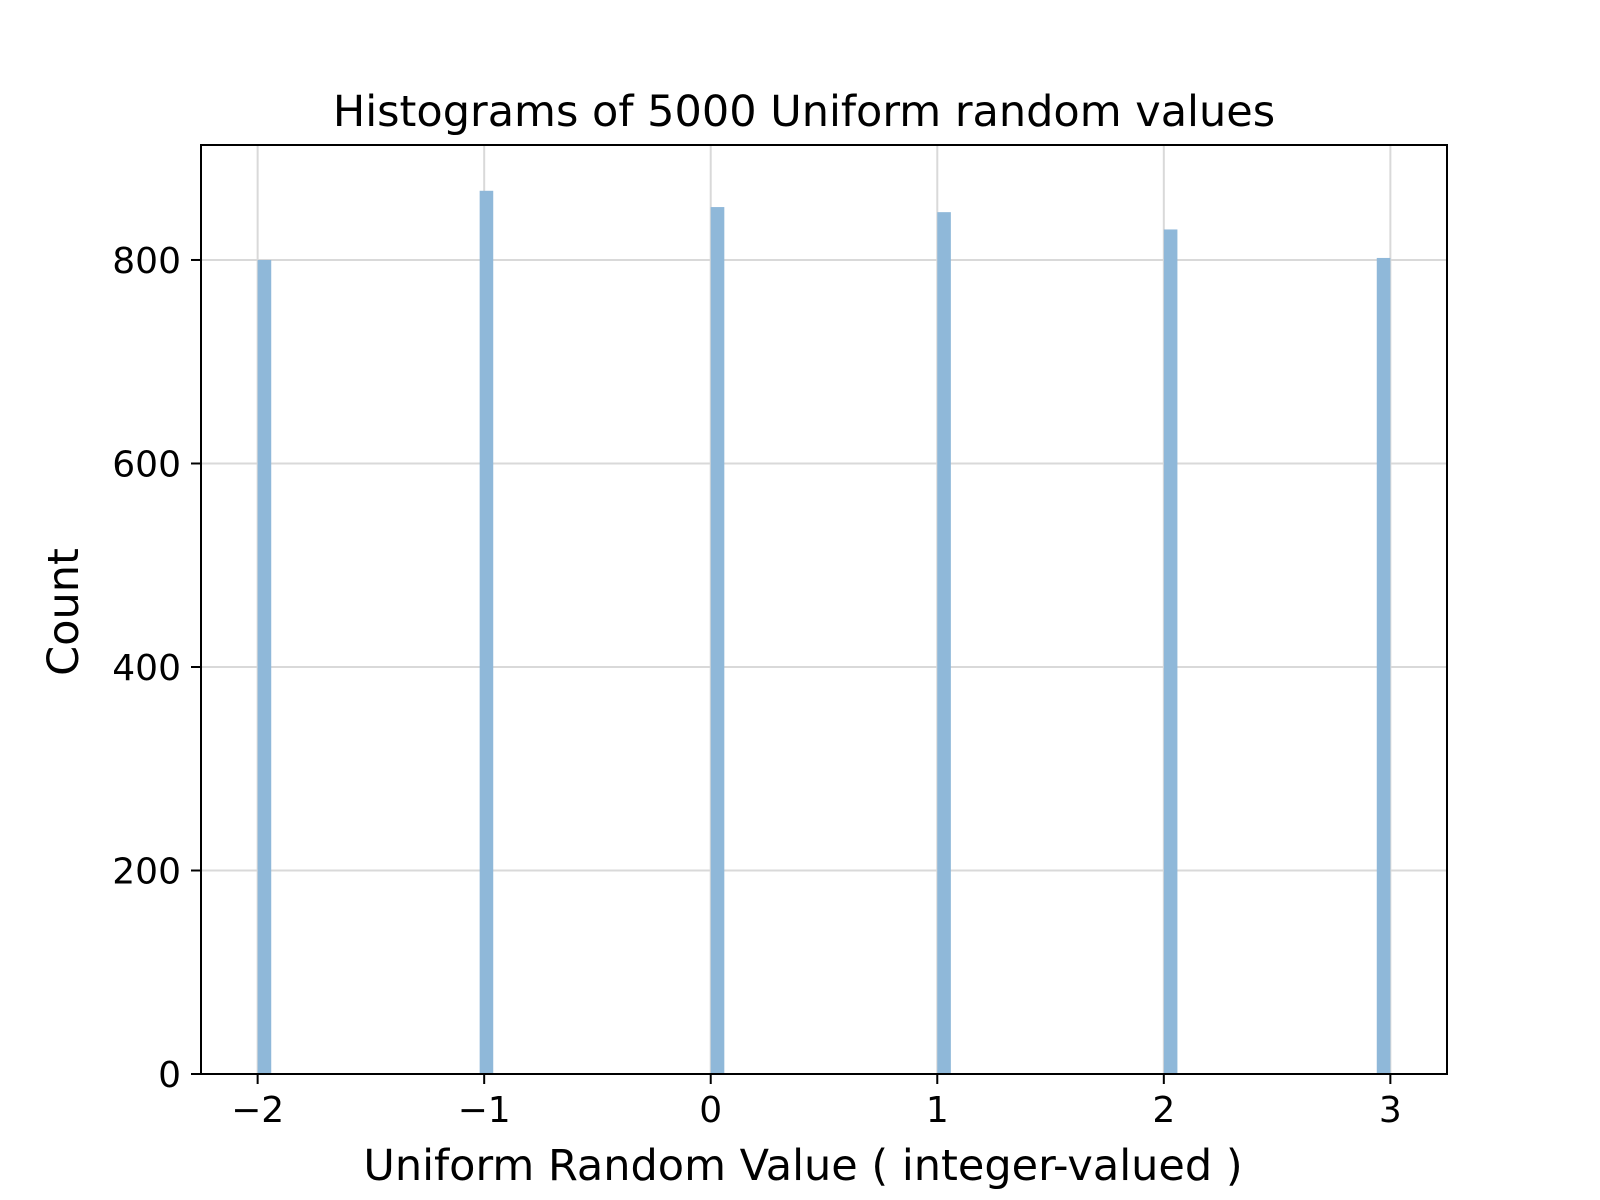  What do you see at coordinates (146, 871) in the screenshot?
I see `y-tick-label: 200` at bounding box center [146, 871].